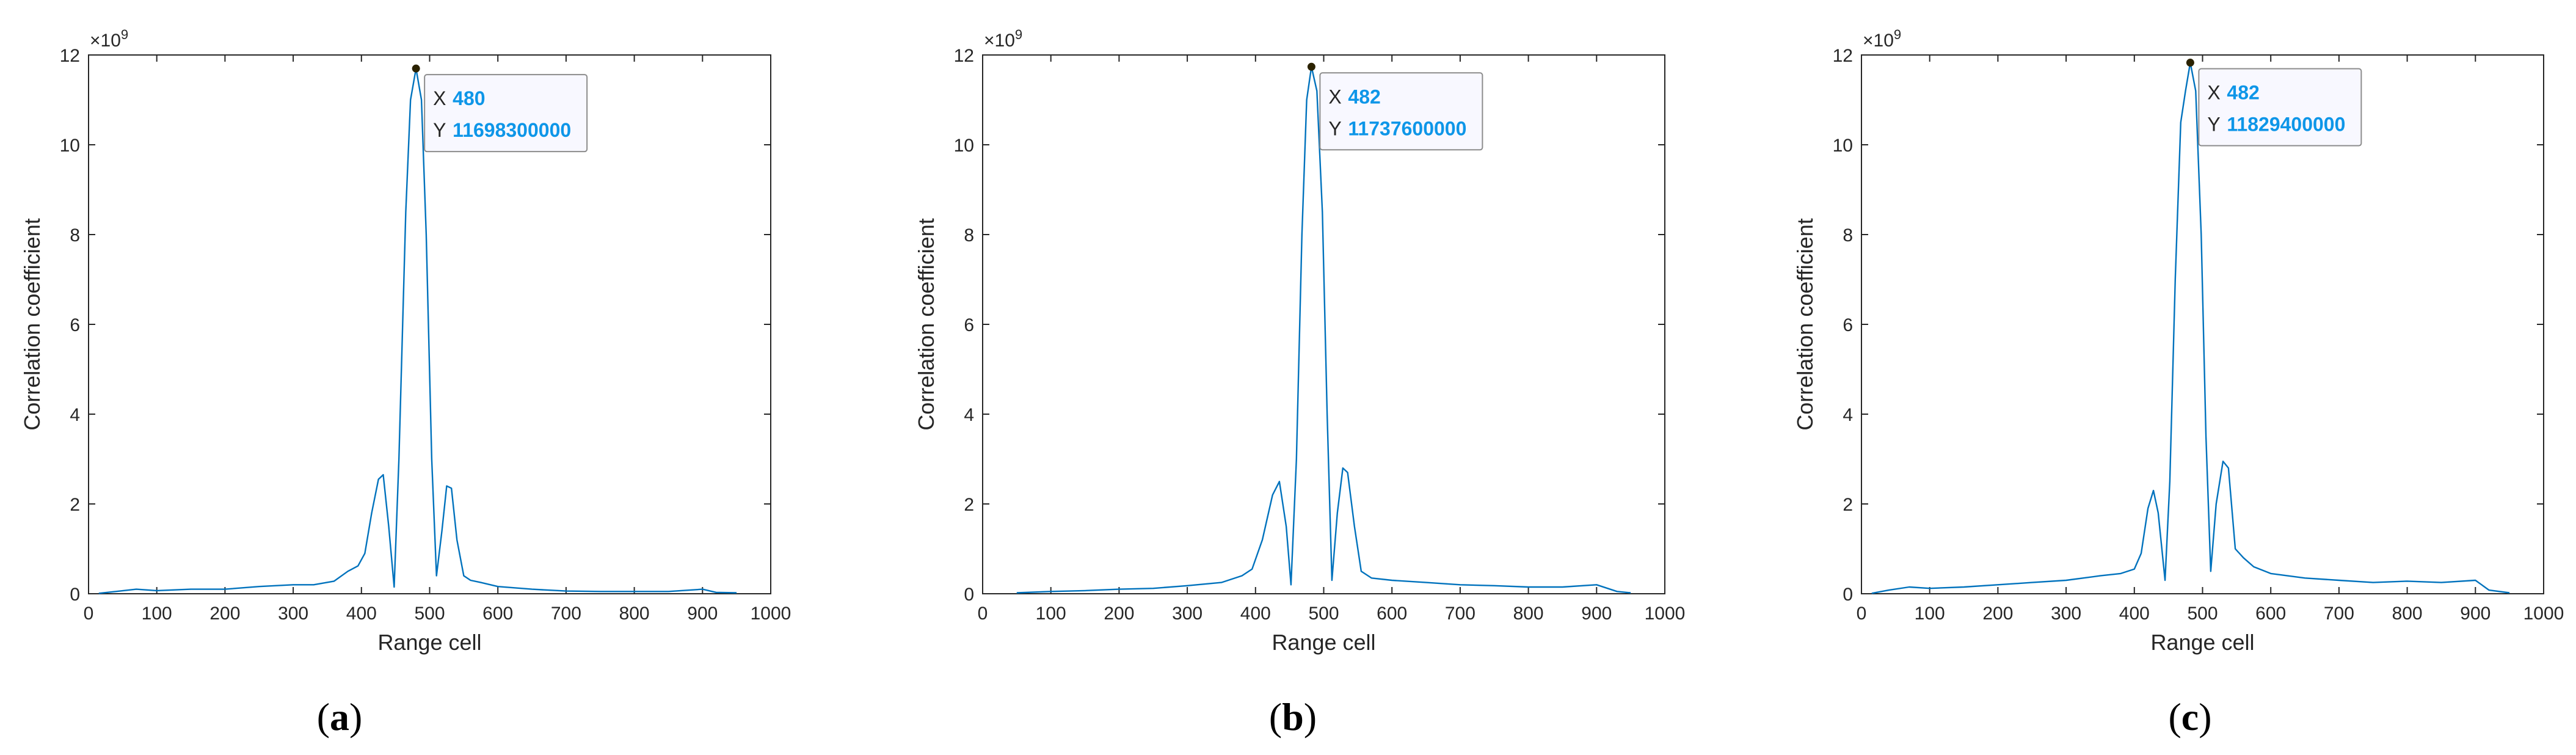  I want to click on datatip-x-value: 480, so click(469, 98).